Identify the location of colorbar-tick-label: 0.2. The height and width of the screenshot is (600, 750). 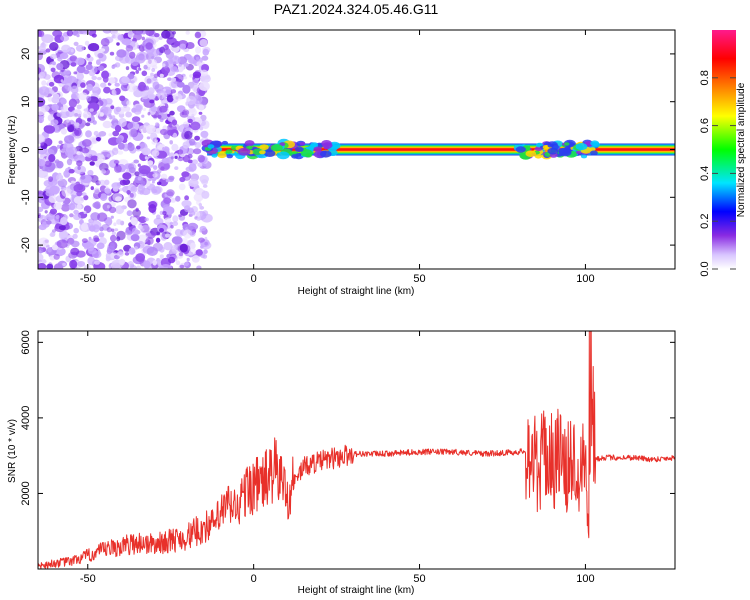
(705, 221).